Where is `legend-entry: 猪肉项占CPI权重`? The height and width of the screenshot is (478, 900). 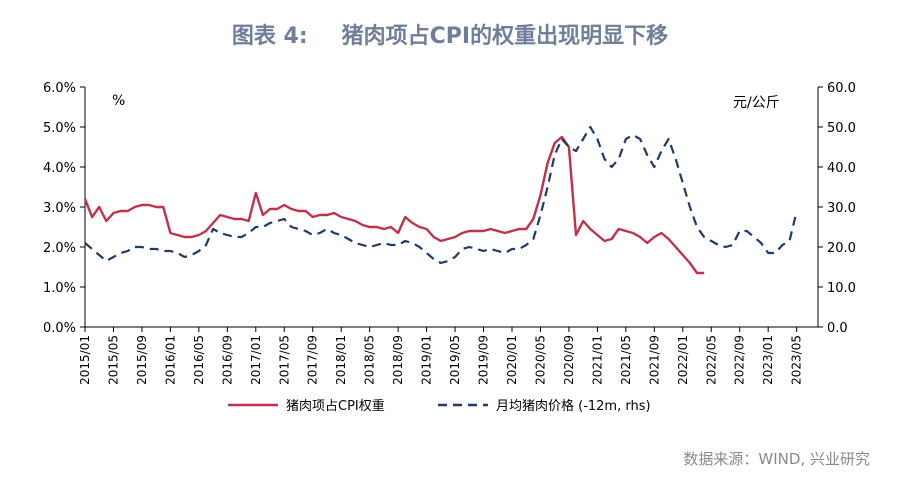
legend-entry: 猪肉项占CPI权重 is located at coordinates (335, 406).